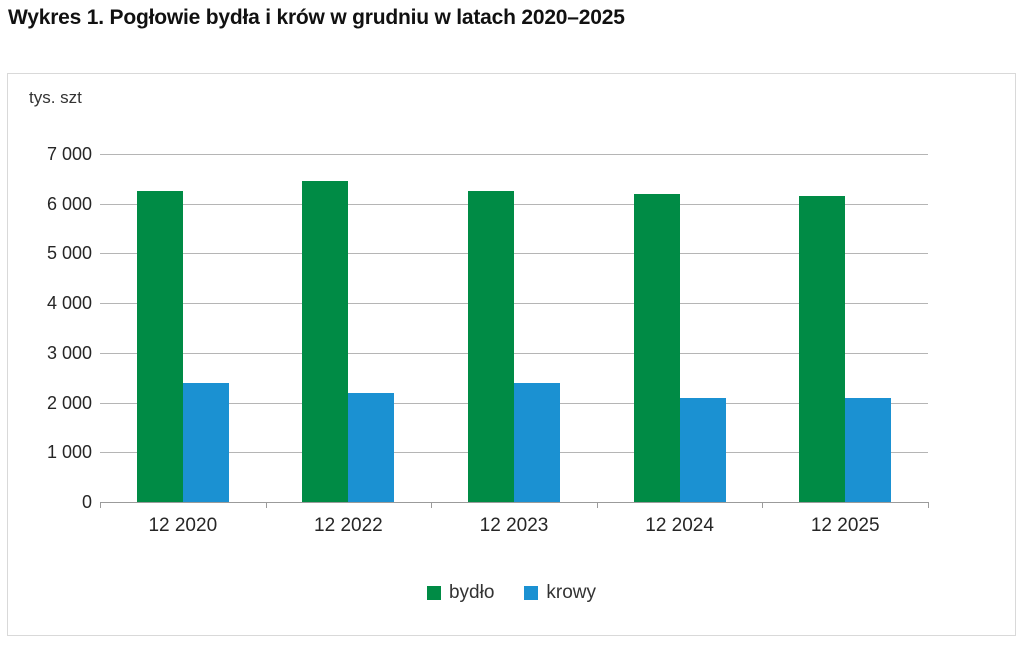 The height and width of the screenshot is (648, 1024). I want to click on legend-label: bydło, so click(471, 592).